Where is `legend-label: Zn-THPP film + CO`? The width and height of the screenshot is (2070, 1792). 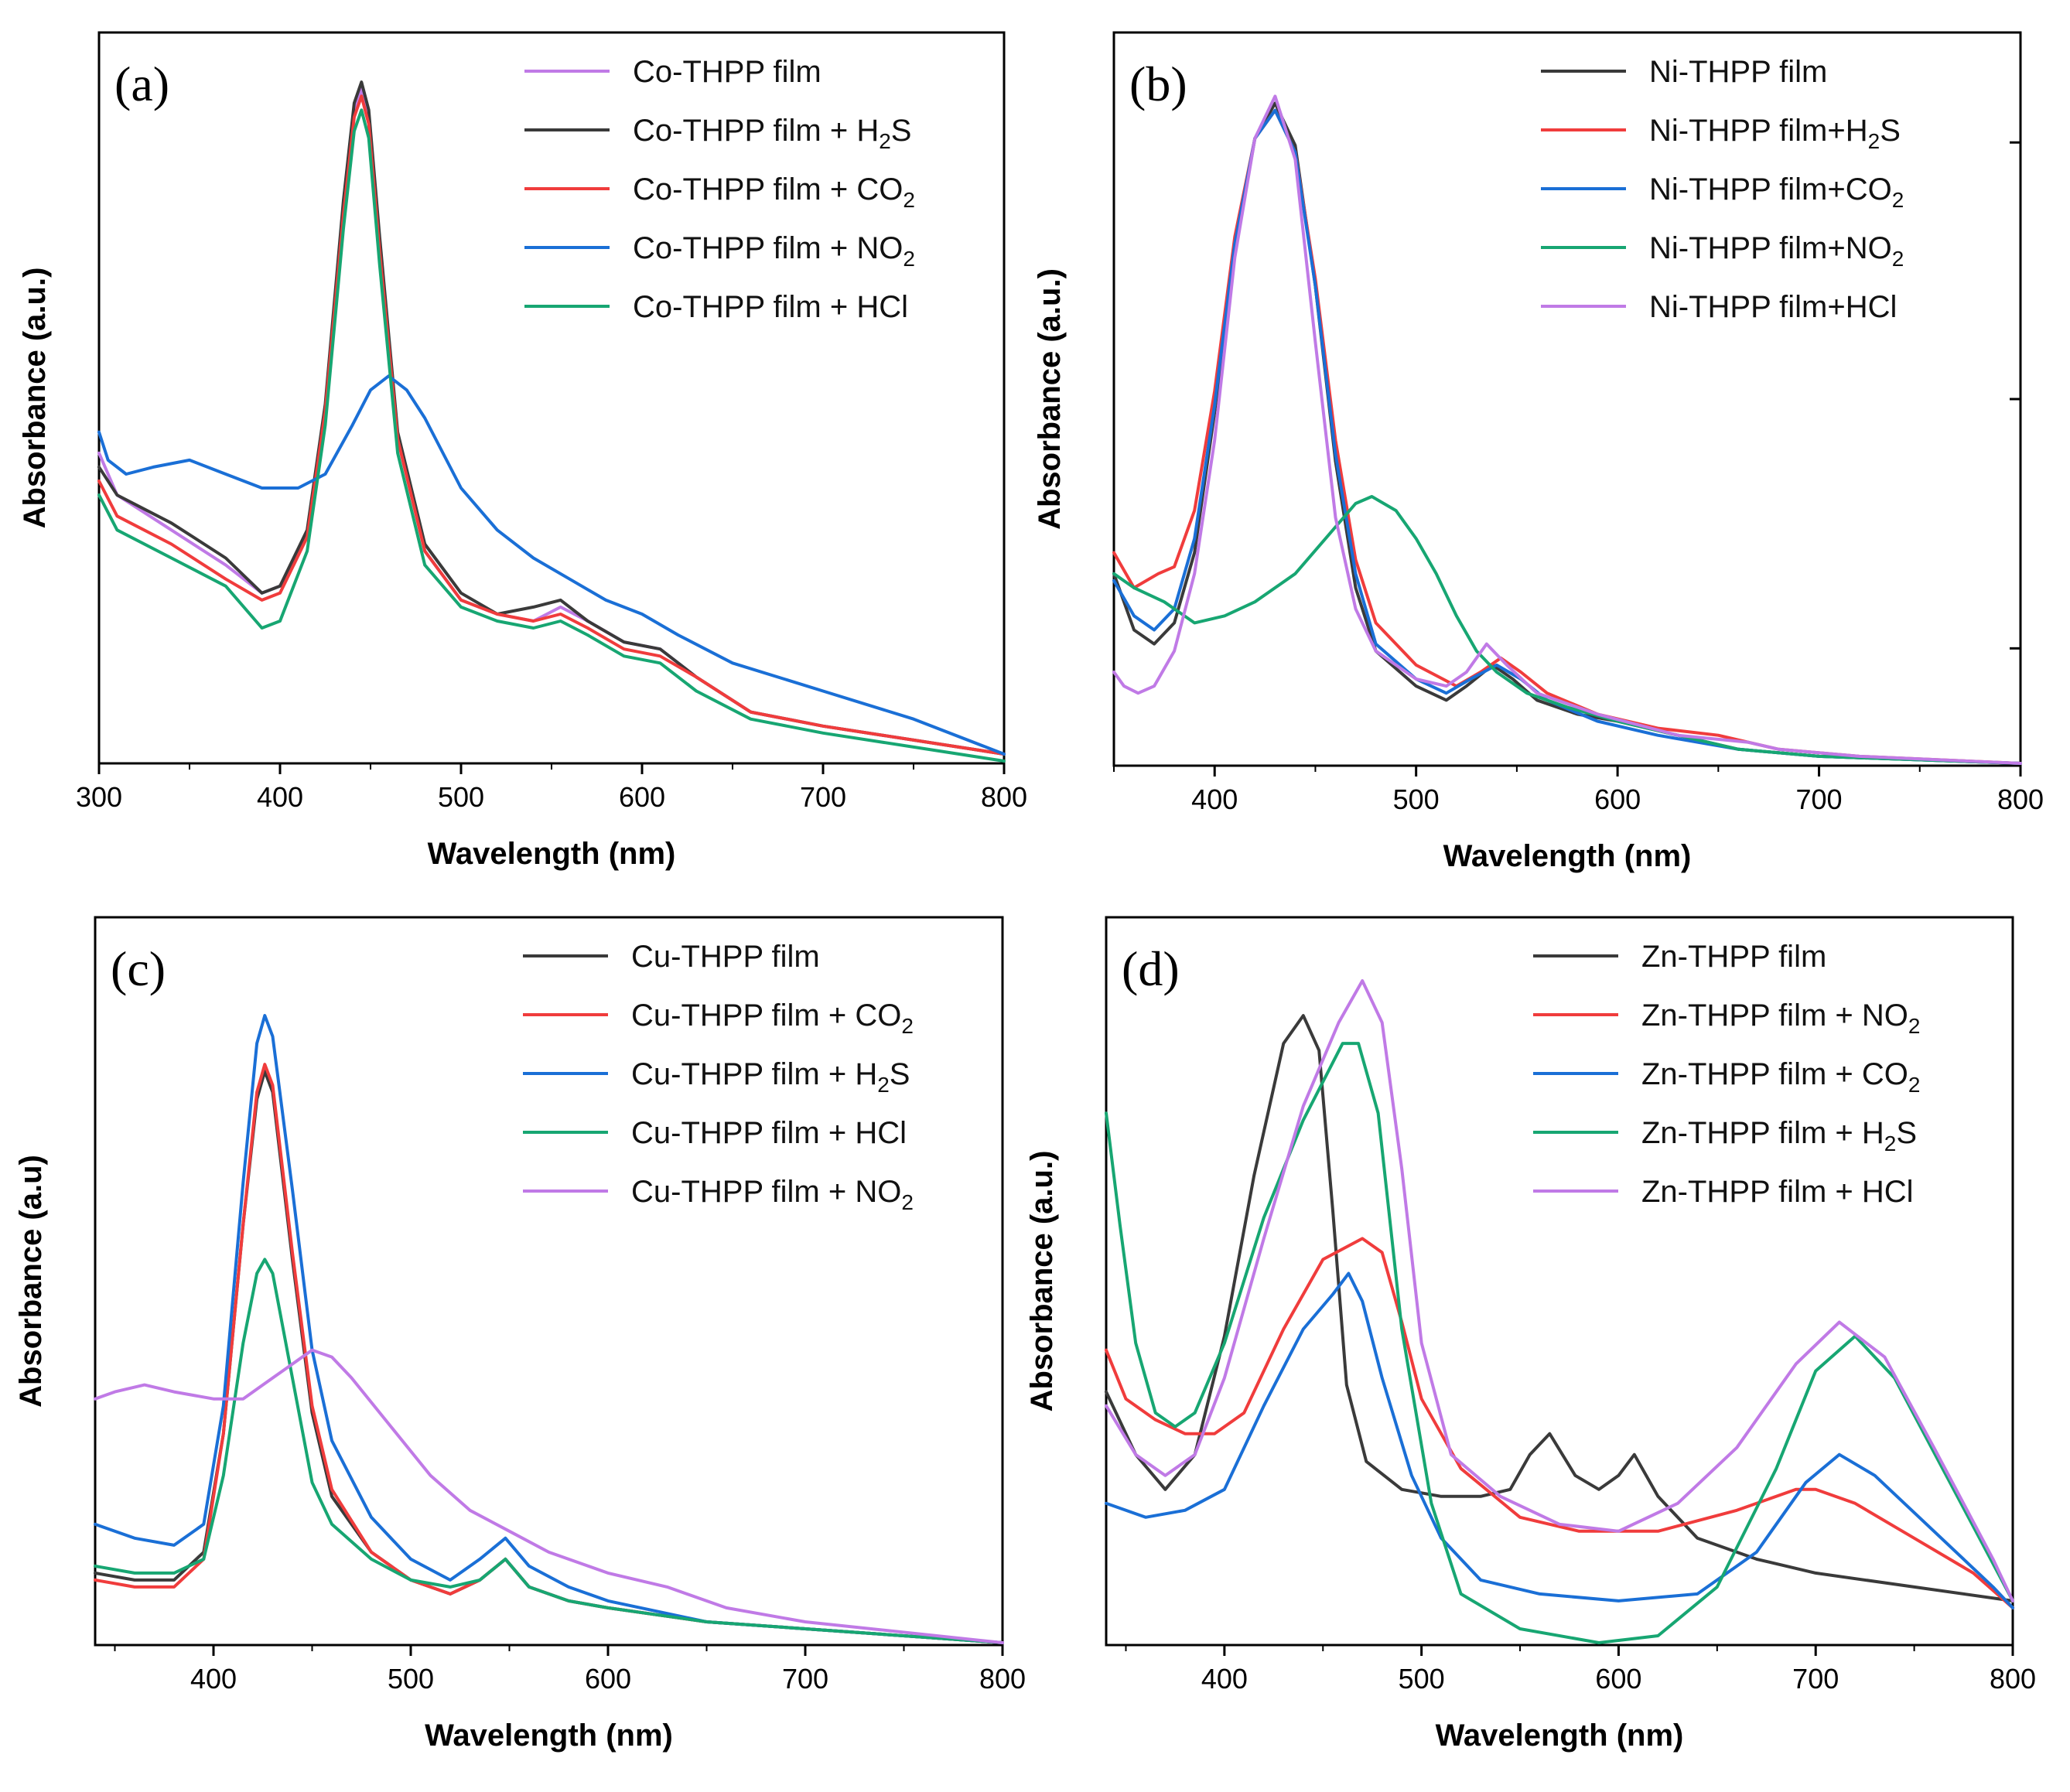
legend-label: Zn-THPP film + CO is located at coordinates (1774, 1074).